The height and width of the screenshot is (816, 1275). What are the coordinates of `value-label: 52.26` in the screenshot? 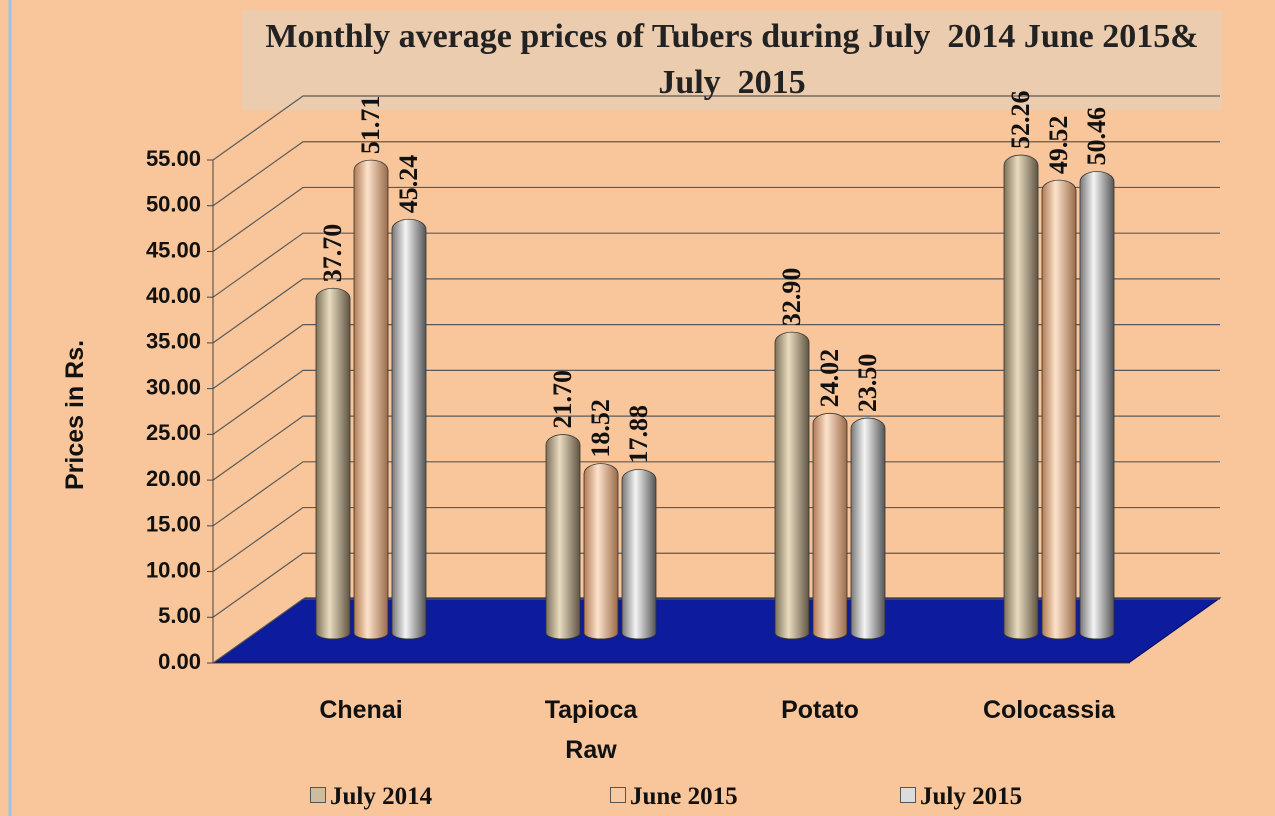 It's located at (1020, 120).